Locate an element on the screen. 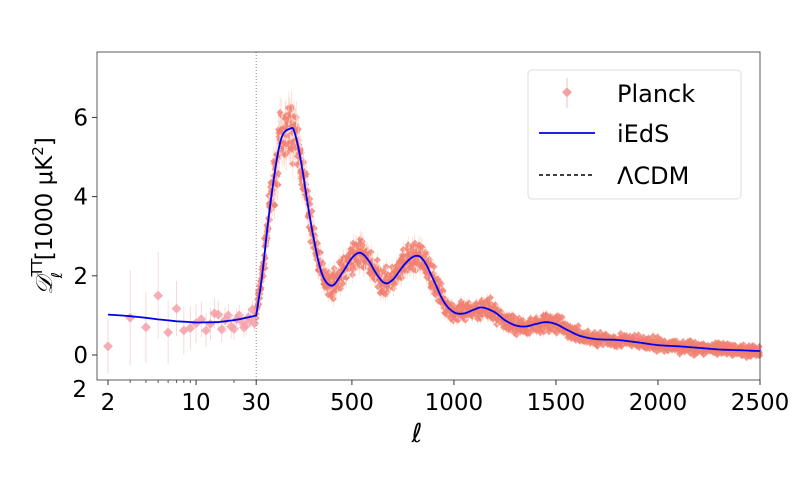 Image resolution: width=800 pixels, height=504 pixels. x-tick-label: 2 is located at coordinates (108, 403).